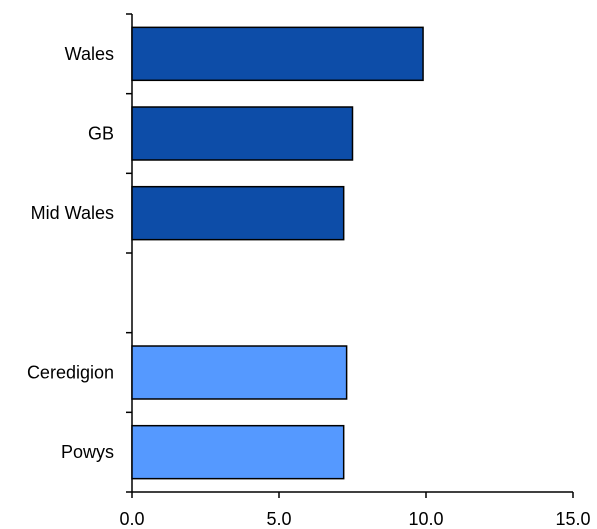  I want to click on category-label-gb: GB, so click(101, 134).